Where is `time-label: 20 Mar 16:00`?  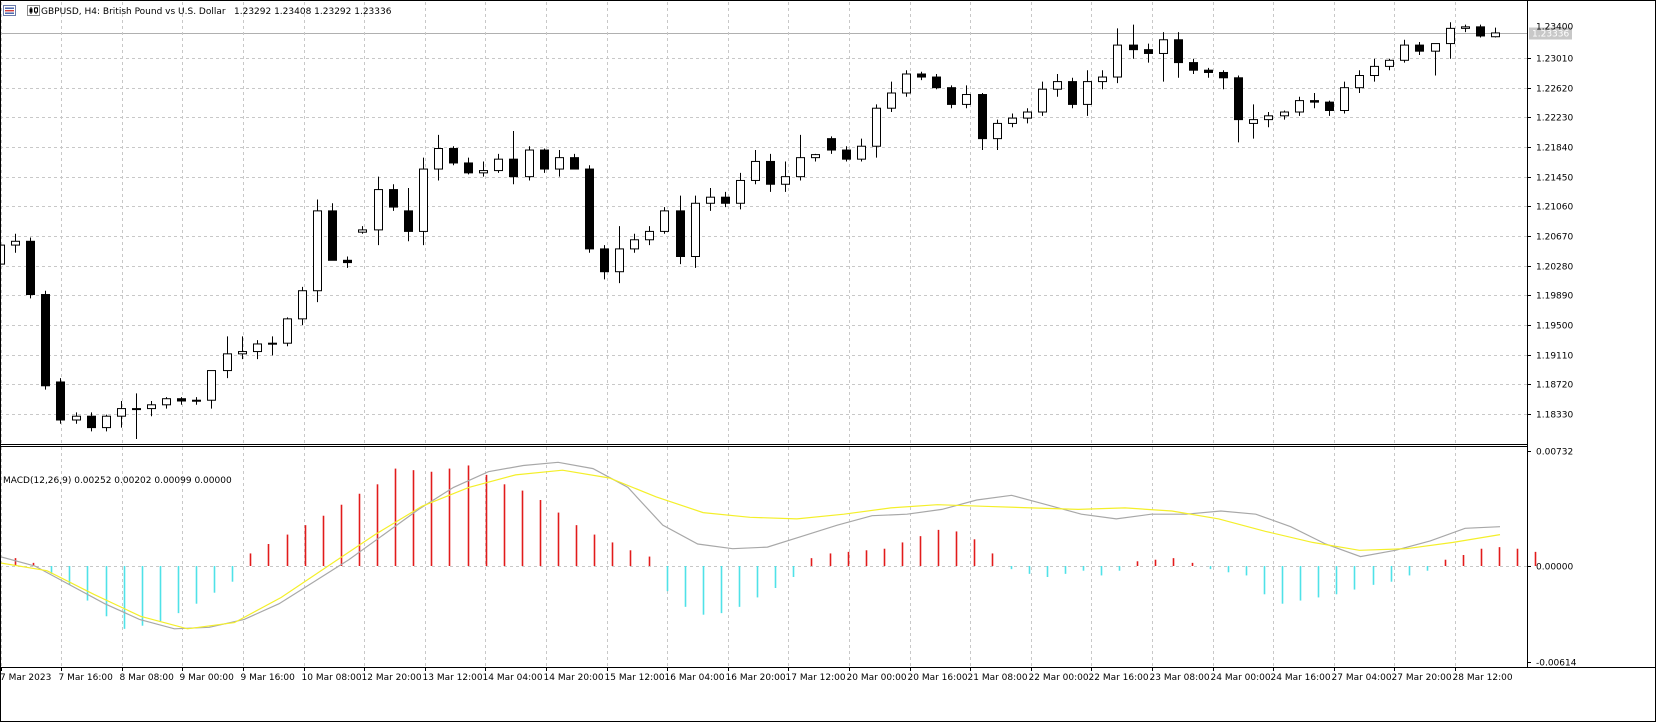 time-label: 20 Mar 16:00 is located at coordinates (938, 678).